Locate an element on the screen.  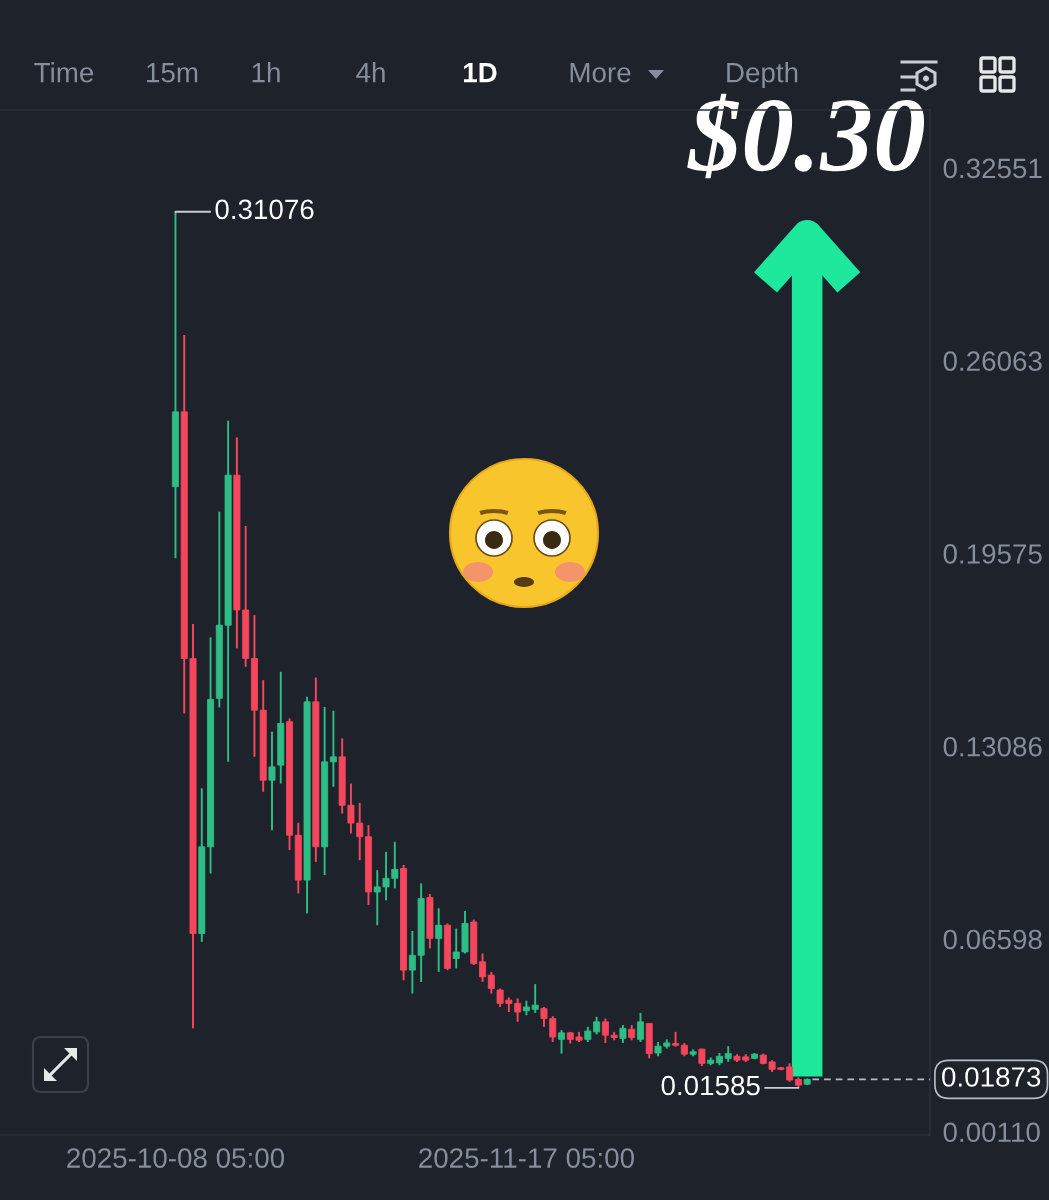
y-tick-label: 0.13086 is located at coordinates (992, 746).